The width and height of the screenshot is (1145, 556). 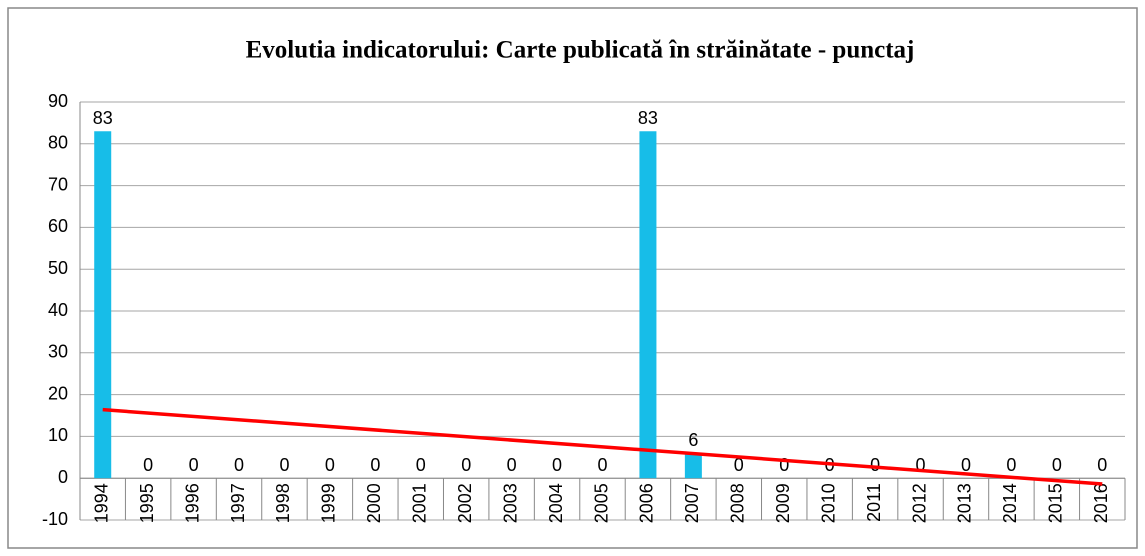 What do you see at coordinates (101, 503) in the screenshot?
I see `category-label: 1994` at bounding box center [101, 503].